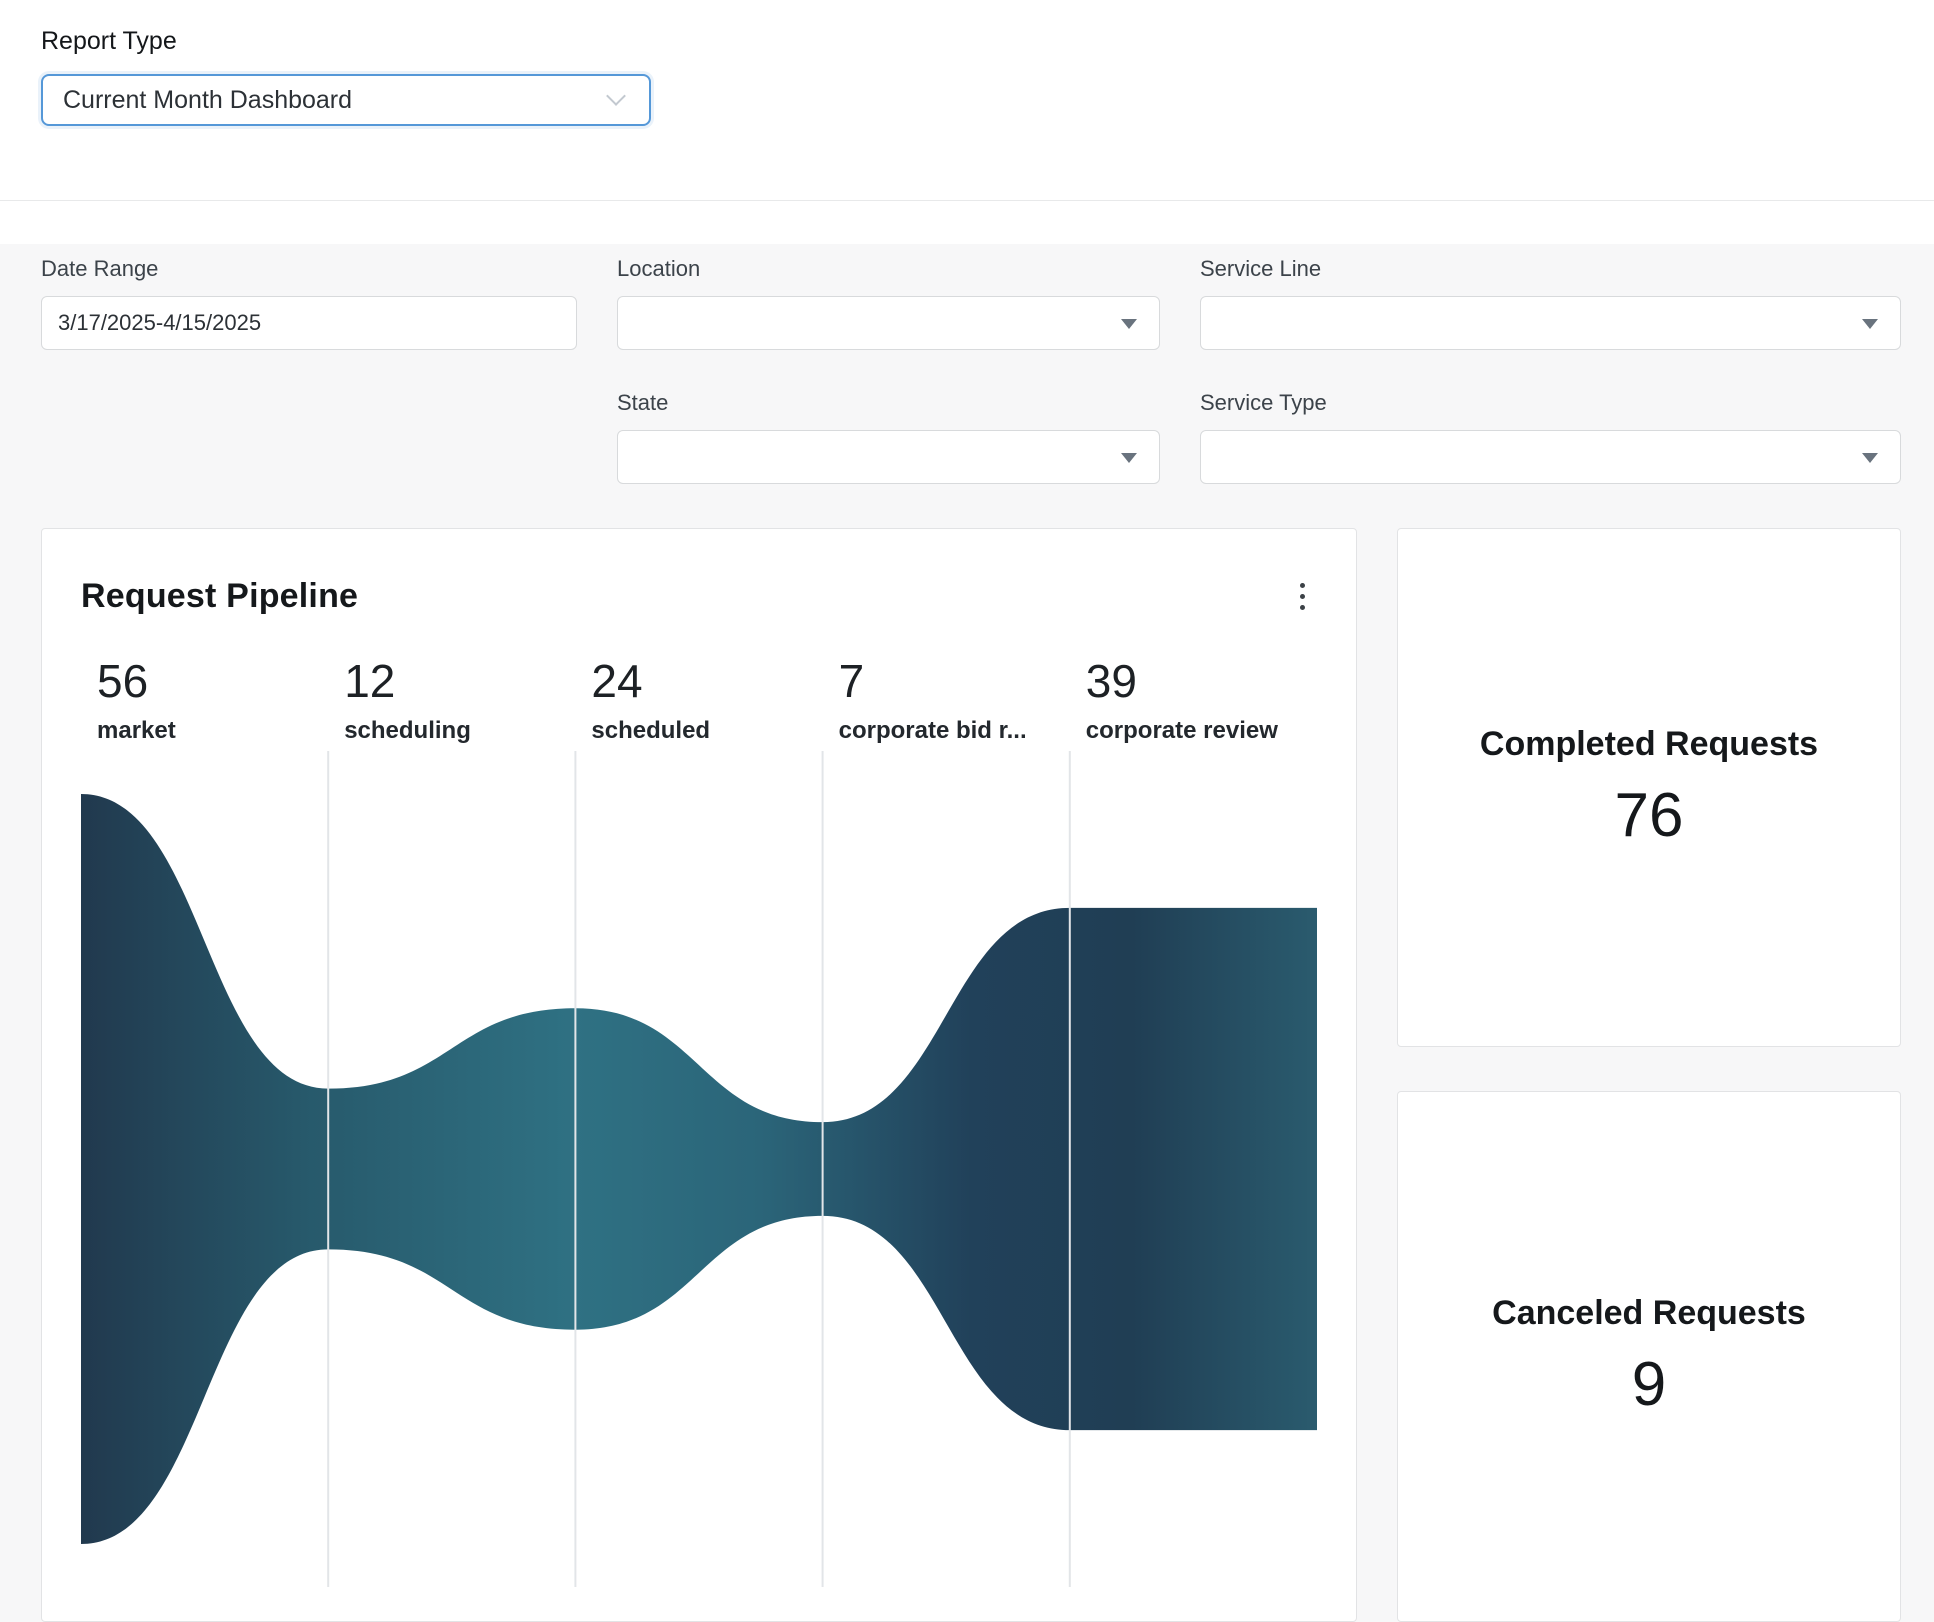  I want to click on kebab-menu-icon, so click(1302, 596).